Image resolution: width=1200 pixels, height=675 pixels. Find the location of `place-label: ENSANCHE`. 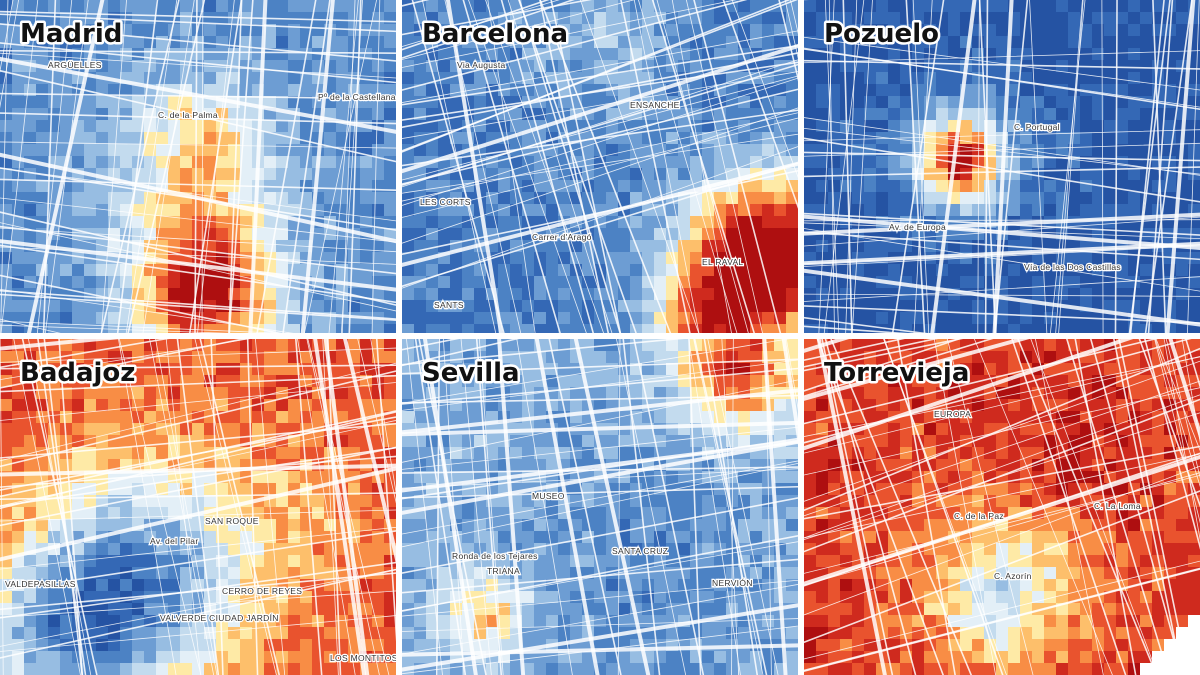

place-label: ENSANCHE is located at coordinates (655, 105).